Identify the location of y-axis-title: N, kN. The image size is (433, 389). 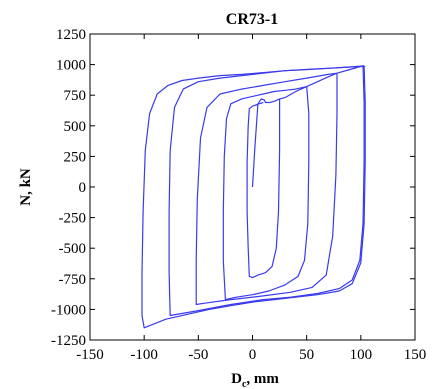
(26, 187).